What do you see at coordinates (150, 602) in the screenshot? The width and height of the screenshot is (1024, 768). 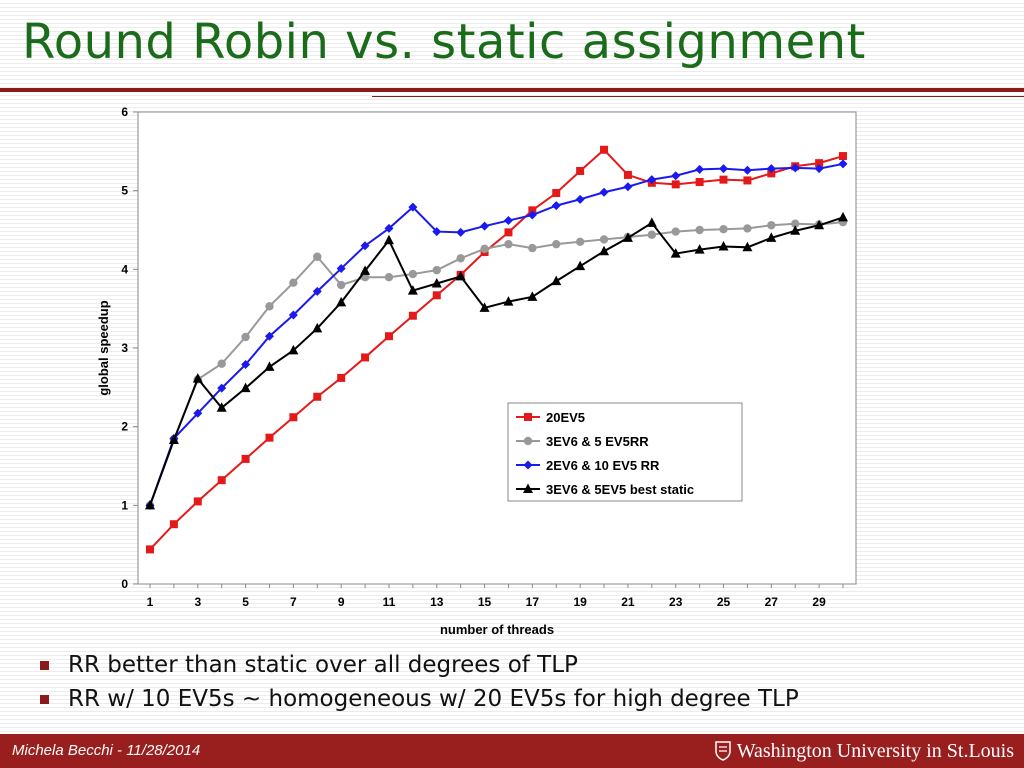 I see `x-tick-label: 1` at bounding box center [150, 602].